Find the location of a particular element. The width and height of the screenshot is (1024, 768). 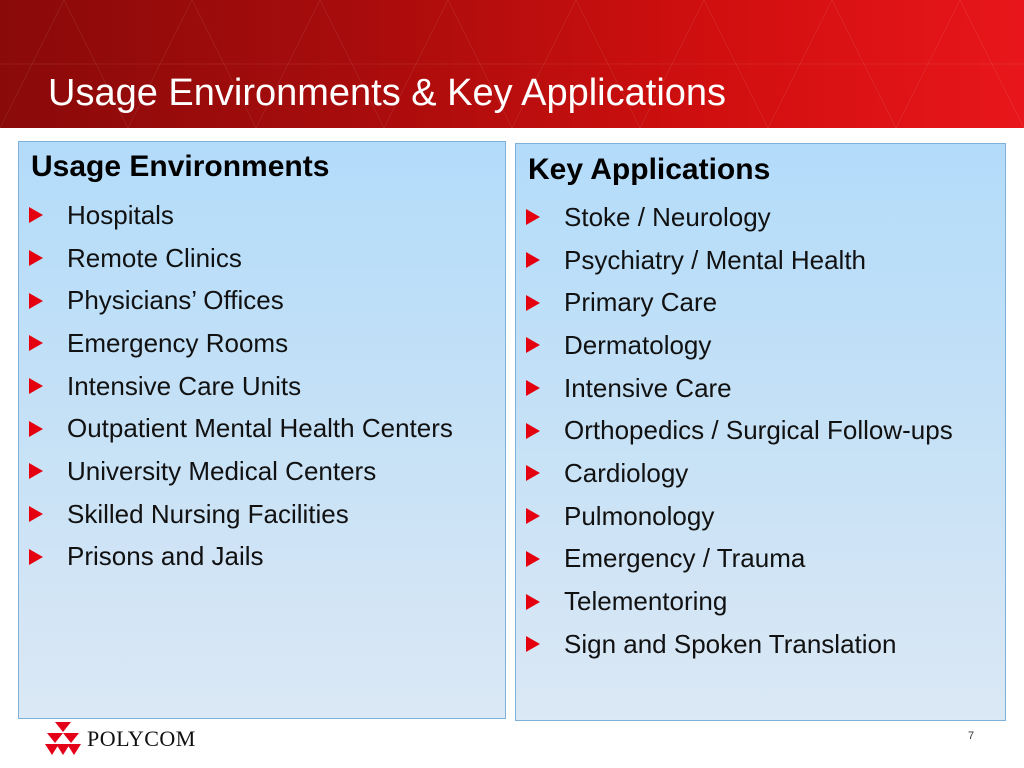

polycom-logo: POLYCOM is located at coordinates (120, 739).